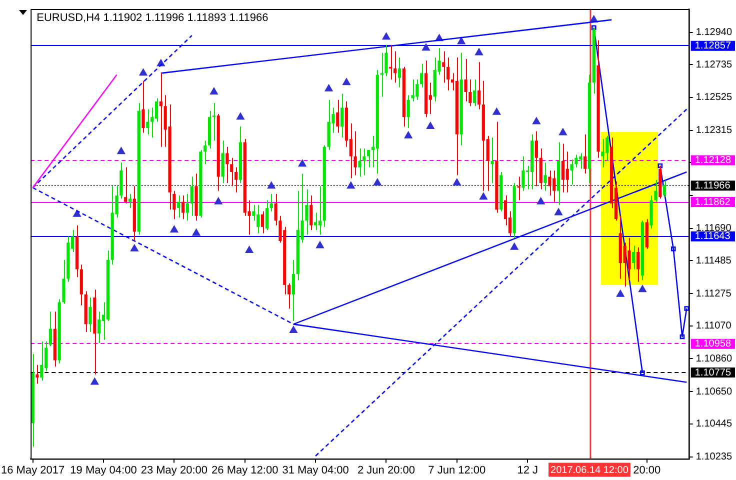  What do you see at coordinates (714, 358) in the screenshot?
I see `y-tick-label: 1.10860` at bounding box center [714, 358].